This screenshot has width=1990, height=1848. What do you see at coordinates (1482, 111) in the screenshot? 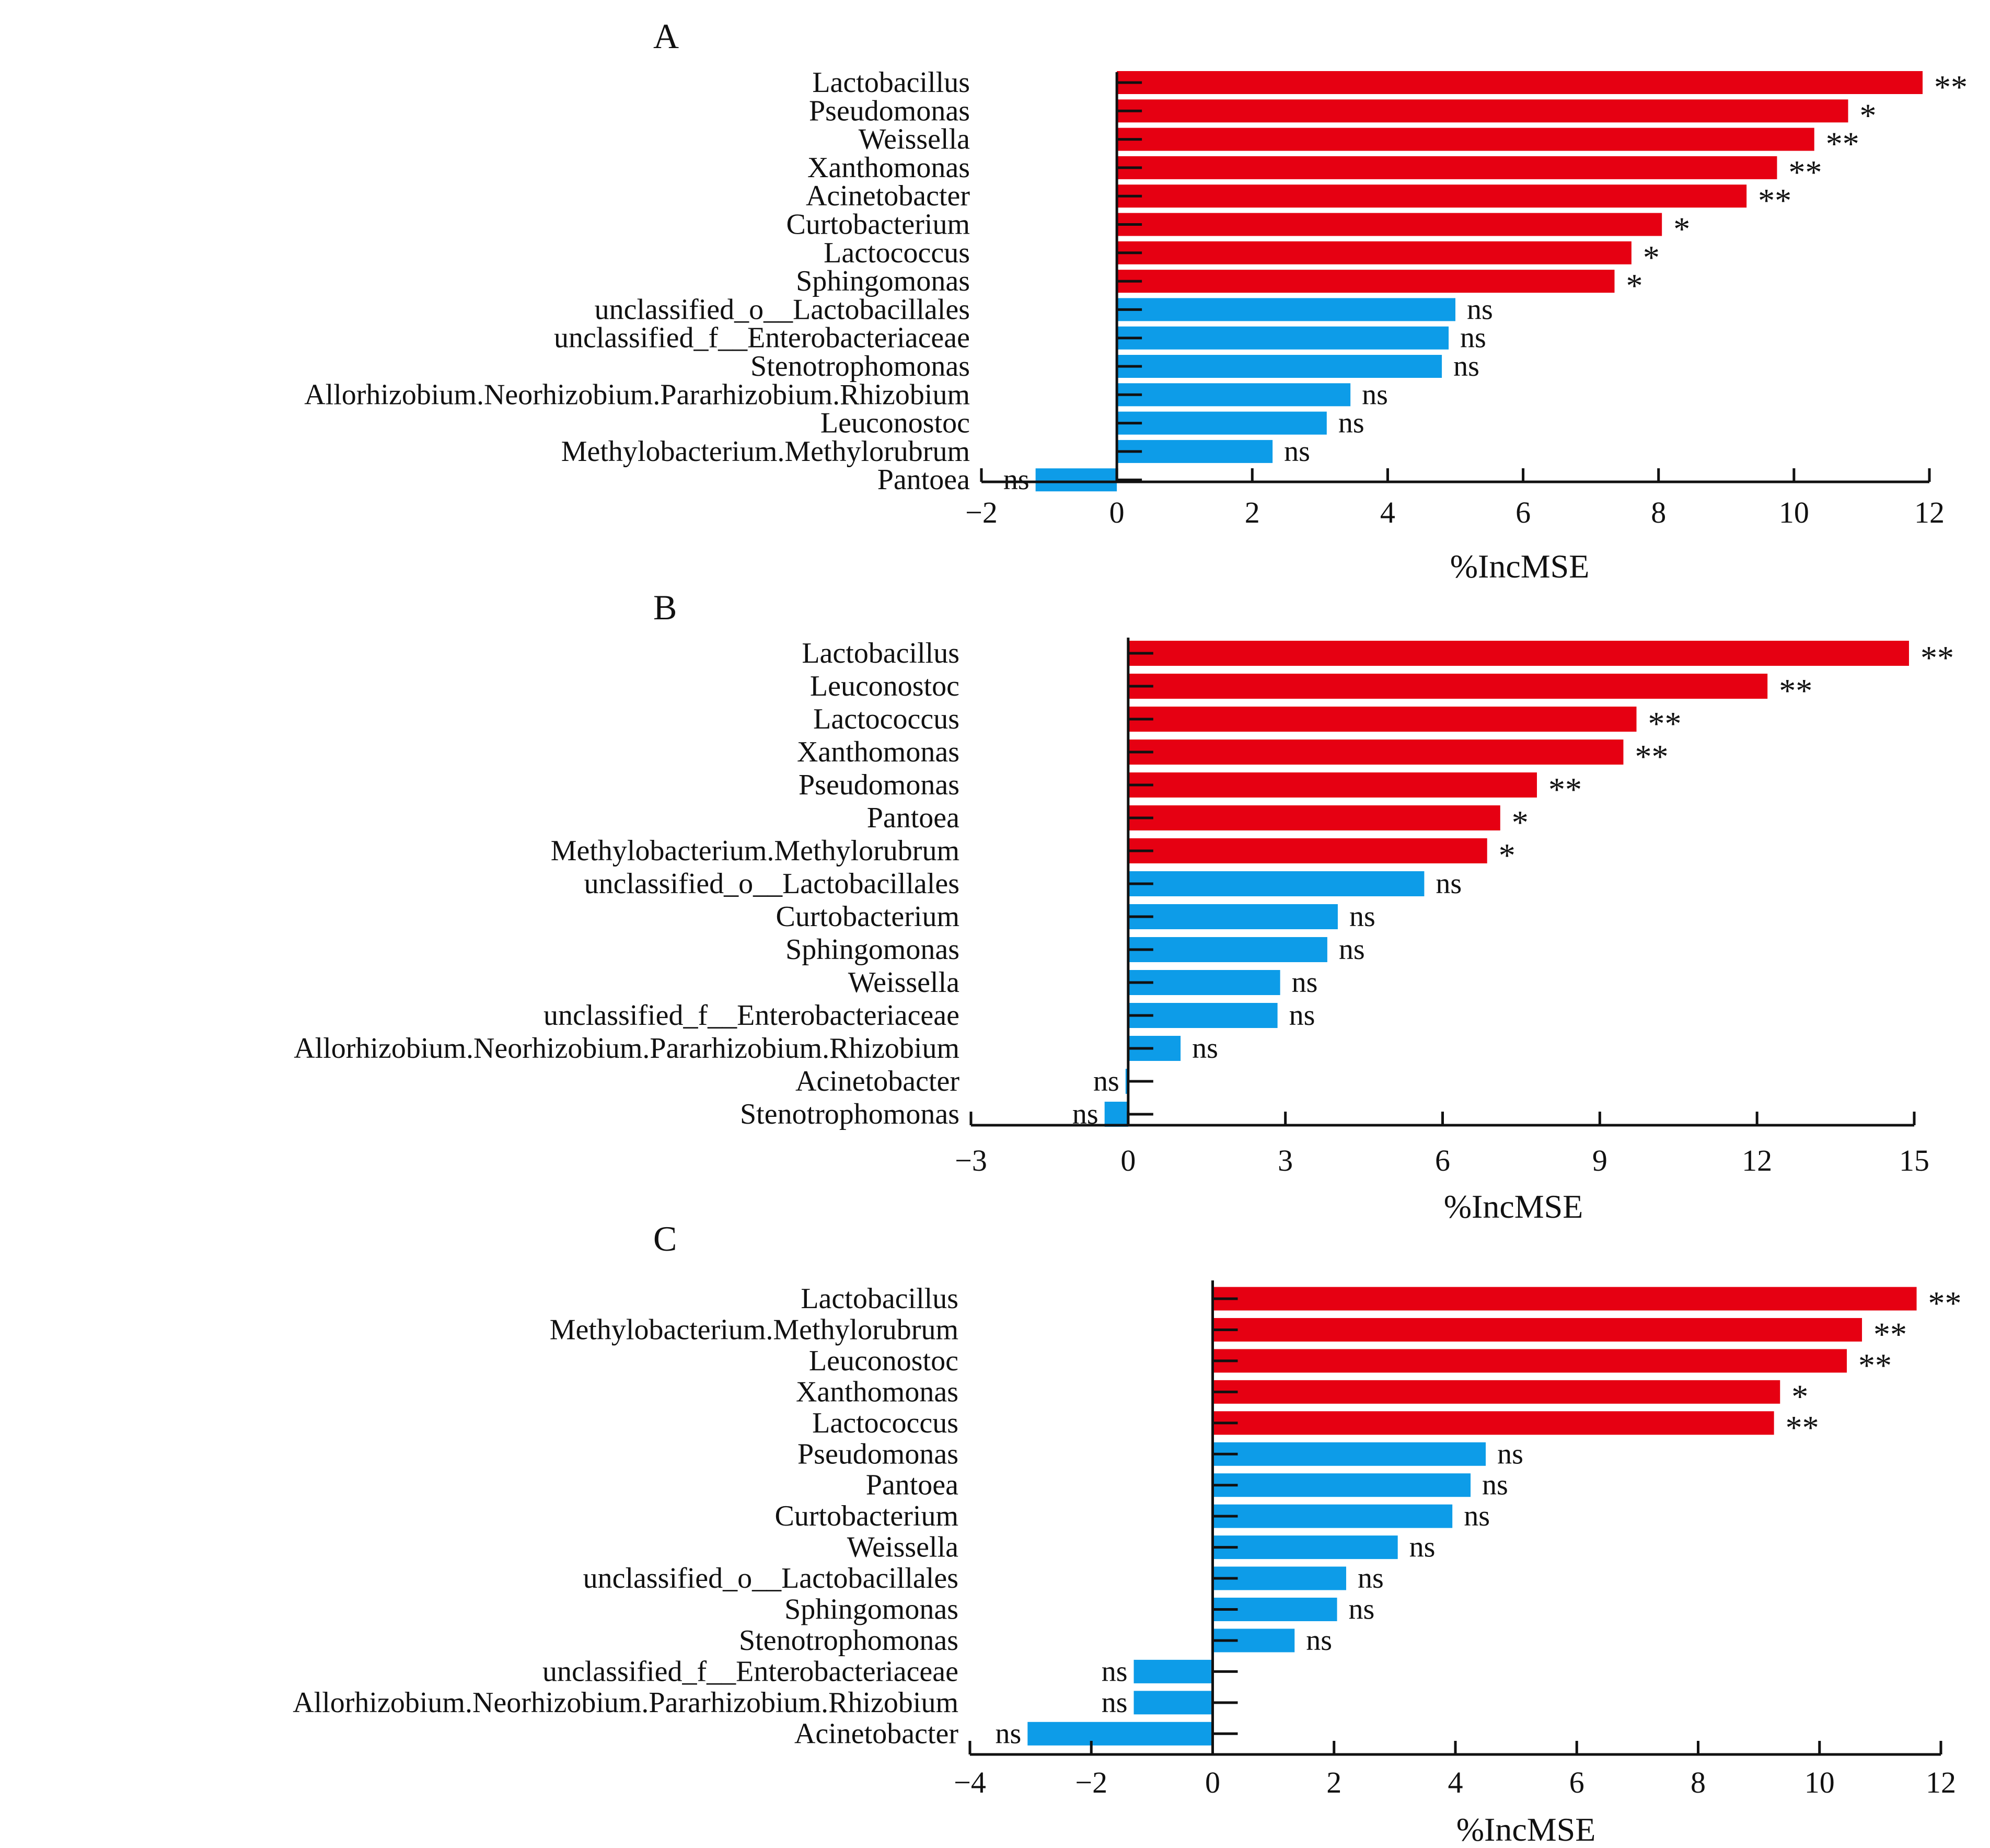
I see `bar-pseudomonas` at bounding box center [1482, 111].